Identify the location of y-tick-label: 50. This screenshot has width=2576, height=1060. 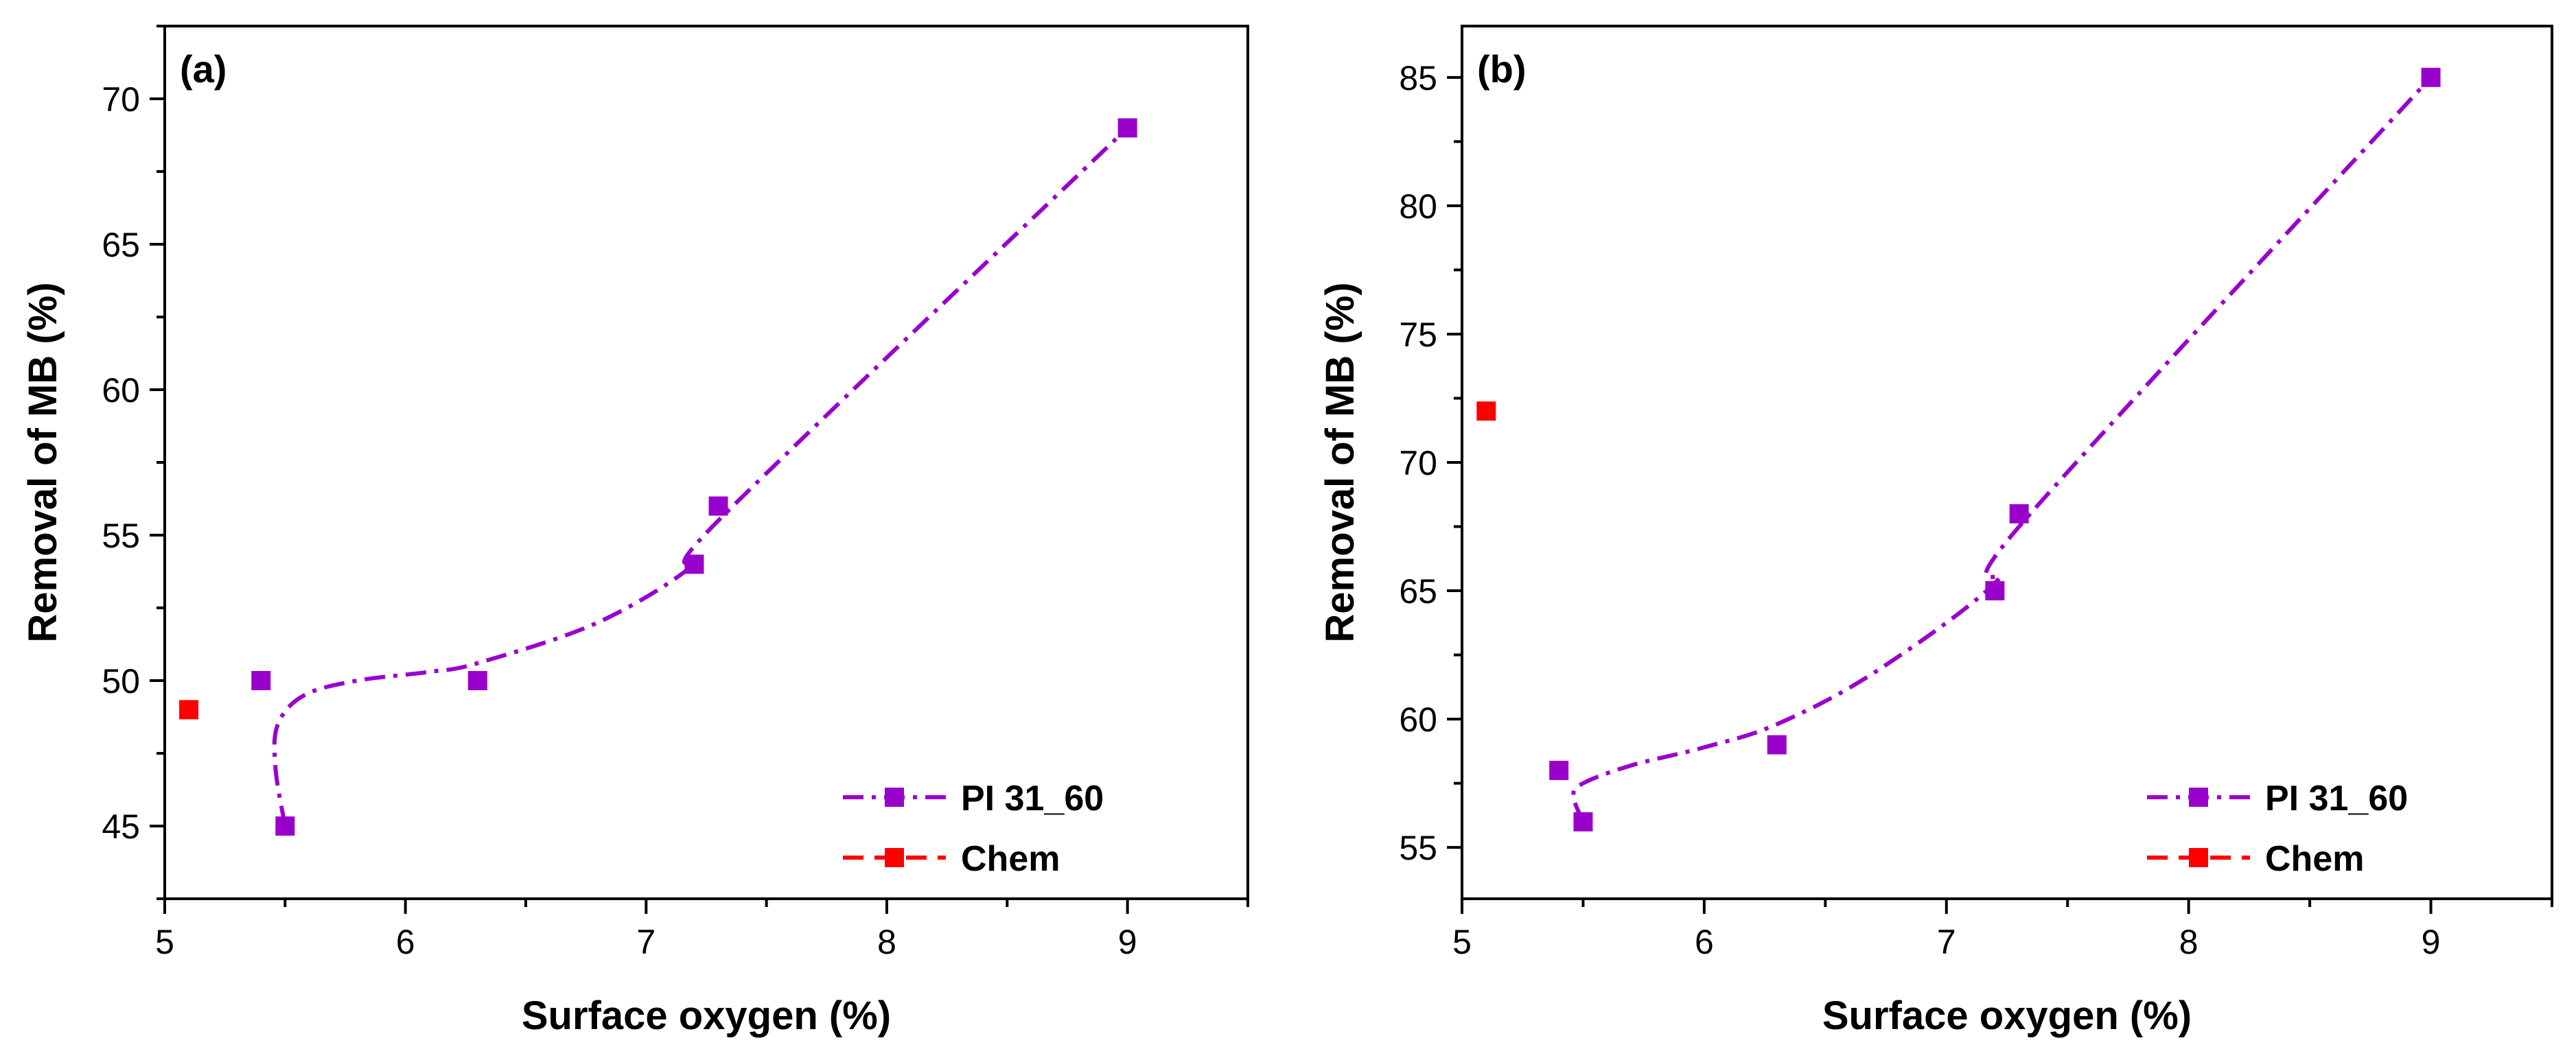
(121, 681).